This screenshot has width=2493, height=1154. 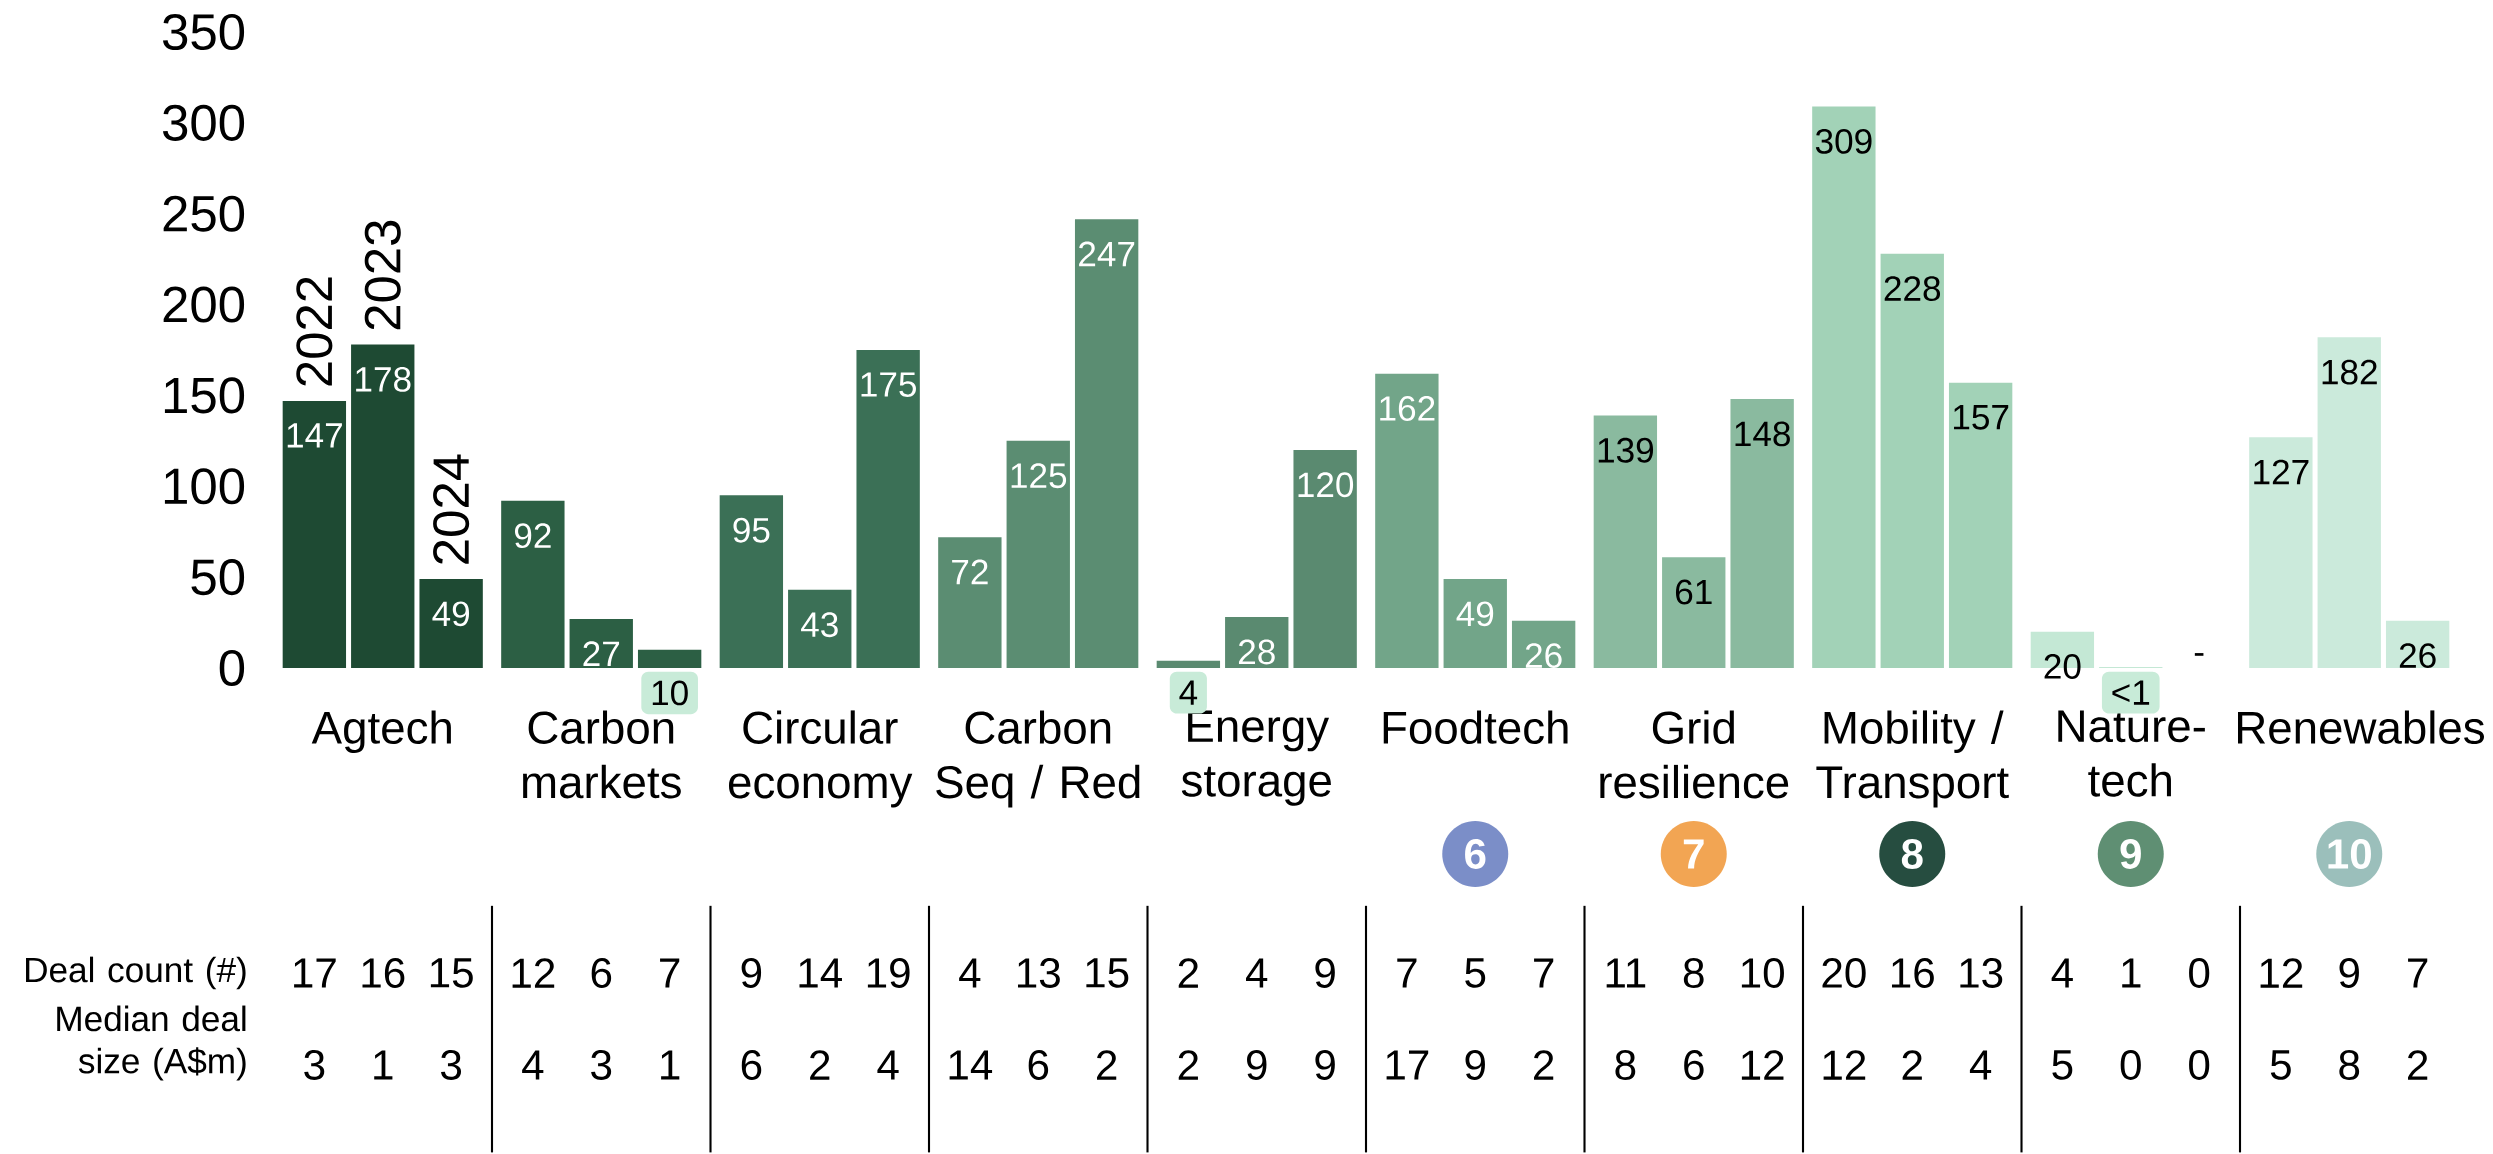 I want to click on text: 6, so click(x=1475, y=854).